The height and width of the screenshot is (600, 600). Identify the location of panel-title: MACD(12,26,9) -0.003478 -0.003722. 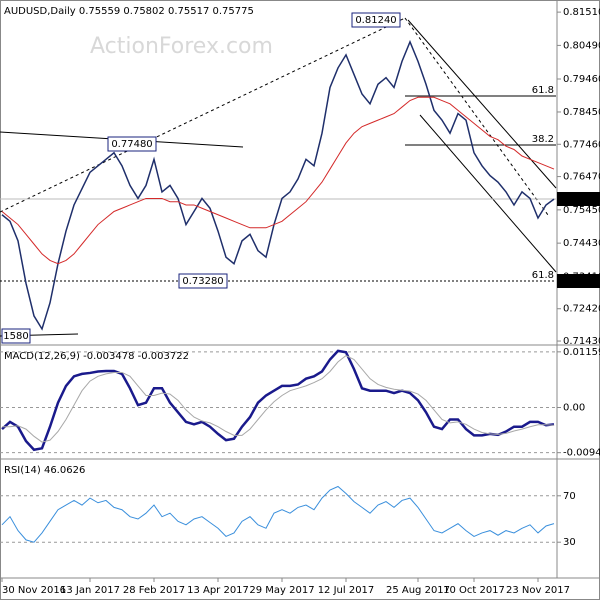
(96, 356).